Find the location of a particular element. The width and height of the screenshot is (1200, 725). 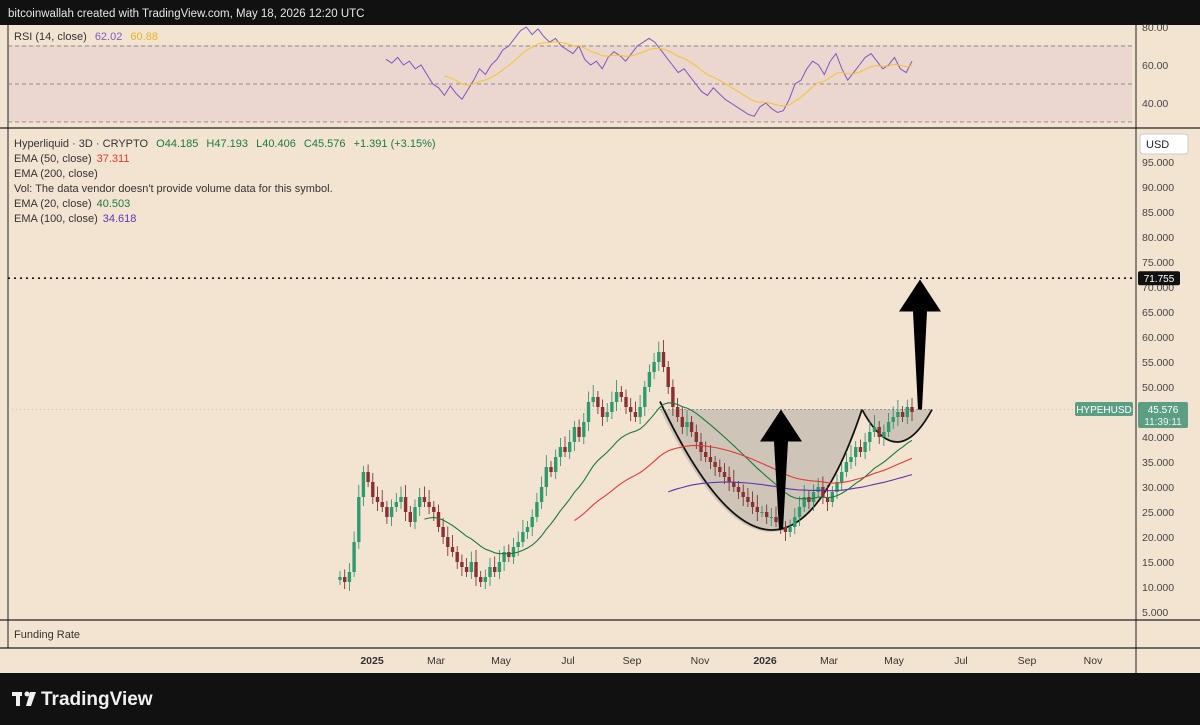

currency-label: USD is located at coordinates (1157, 145).